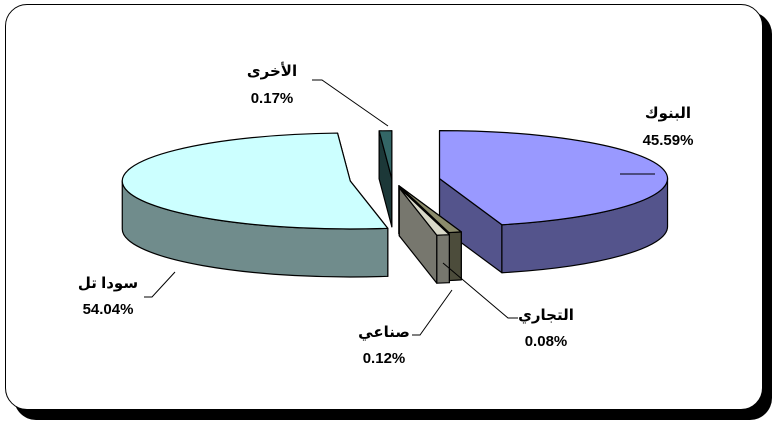  What do you see at coordinates (443, 259) in the screenshot?
I see `slice-industrial-side` at bounding box center [443, 259].